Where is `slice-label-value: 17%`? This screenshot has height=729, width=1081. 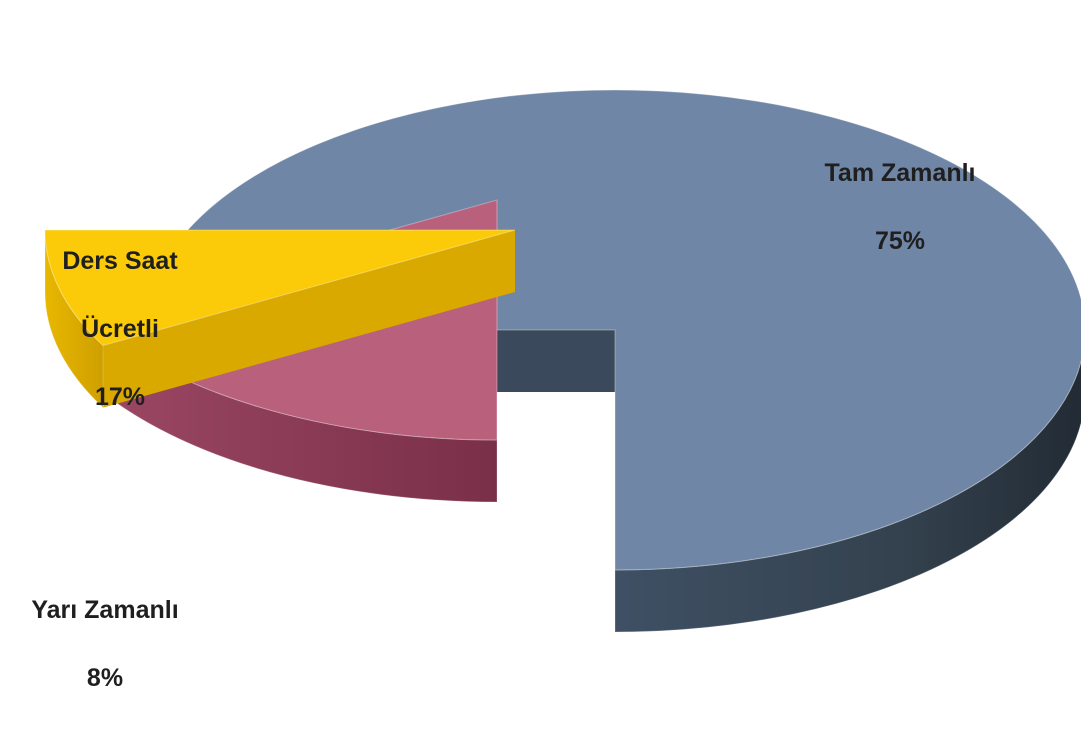 slice-label-value: 17% is located at coordinates (120, 397).